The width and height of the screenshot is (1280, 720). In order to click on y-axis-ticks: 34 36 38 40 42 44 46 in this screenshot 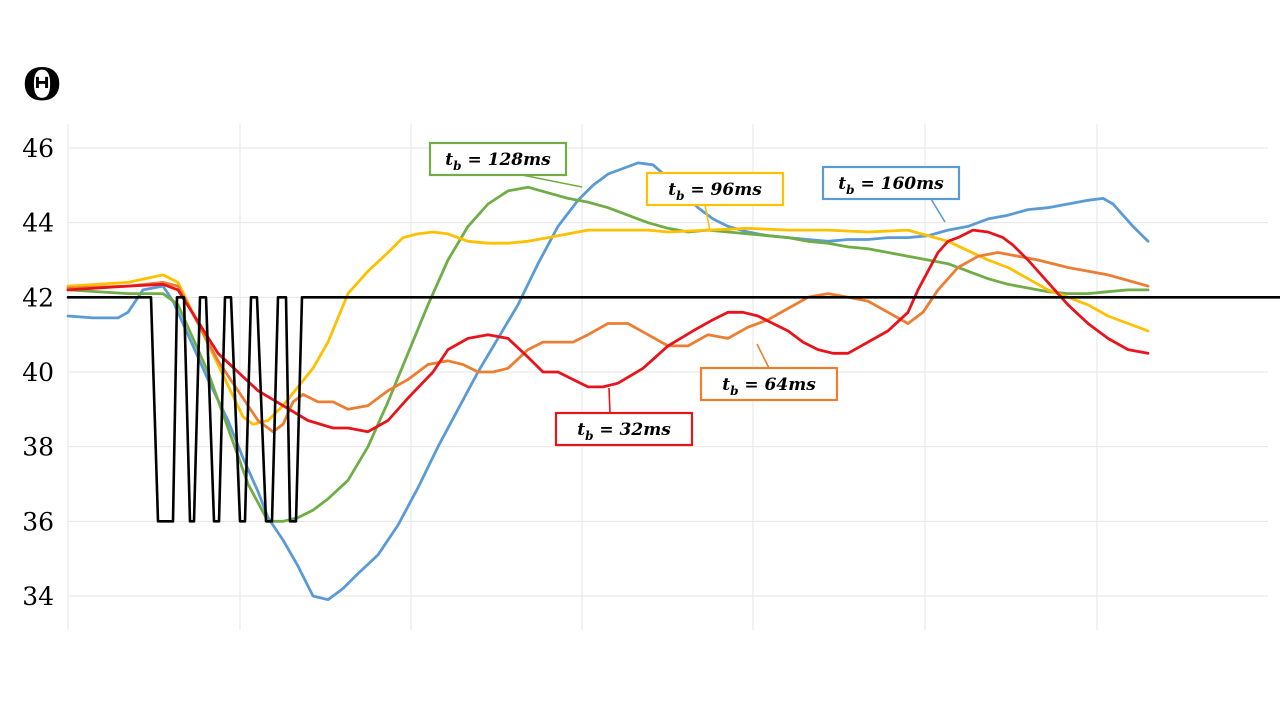, I will do `click(38, 372)`.